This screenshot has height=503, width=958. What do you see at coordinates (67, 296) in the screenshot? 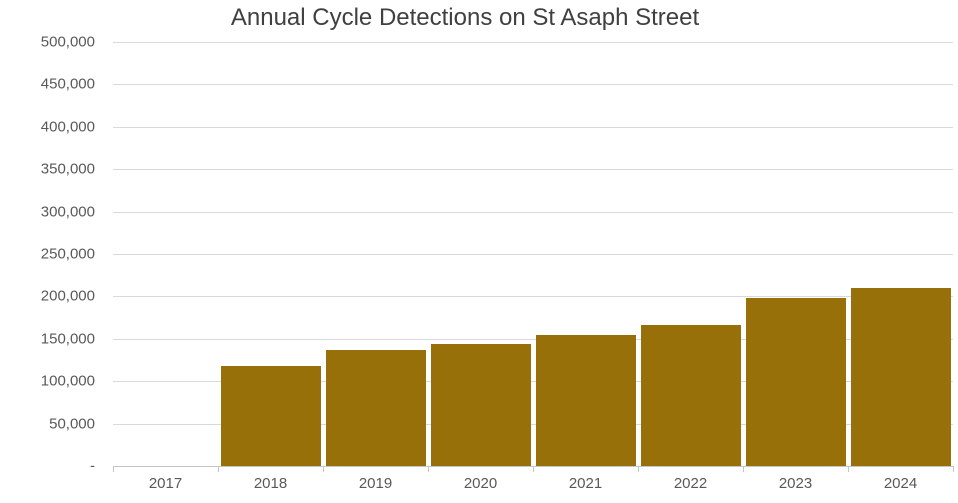
I see `y-axis-label-200000: 200,000` at bounding box center [67, 296].